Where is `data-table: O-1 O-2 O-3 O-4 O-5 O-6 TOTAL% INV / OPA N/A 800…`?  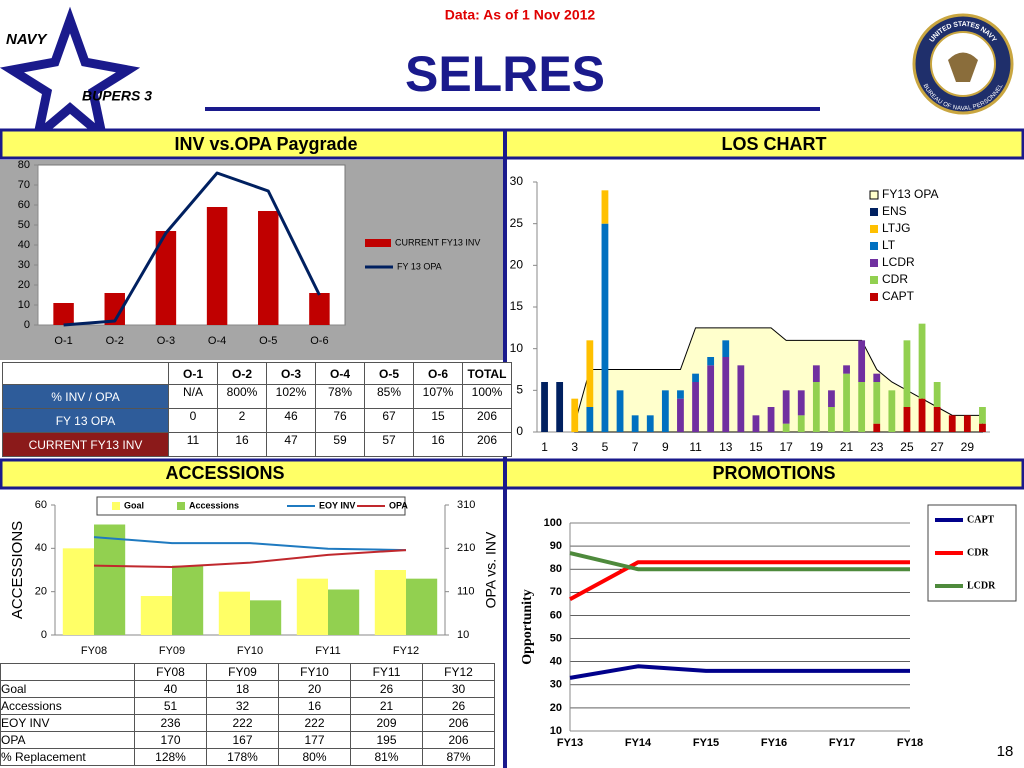 data-table: O-1 O-2 O-3 O-4 O-5 O-6 TOTAL% INV / OPA N/A 800… is located at coordinates (257, 409).